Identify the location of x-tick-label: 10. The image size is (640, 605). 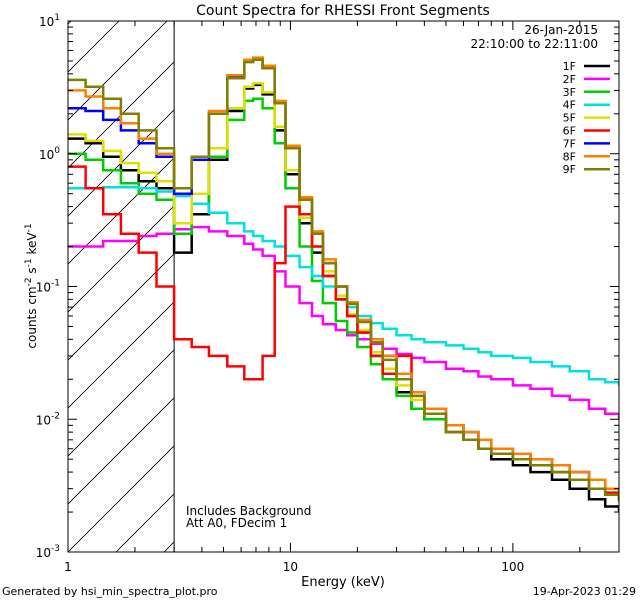
(290, 567).